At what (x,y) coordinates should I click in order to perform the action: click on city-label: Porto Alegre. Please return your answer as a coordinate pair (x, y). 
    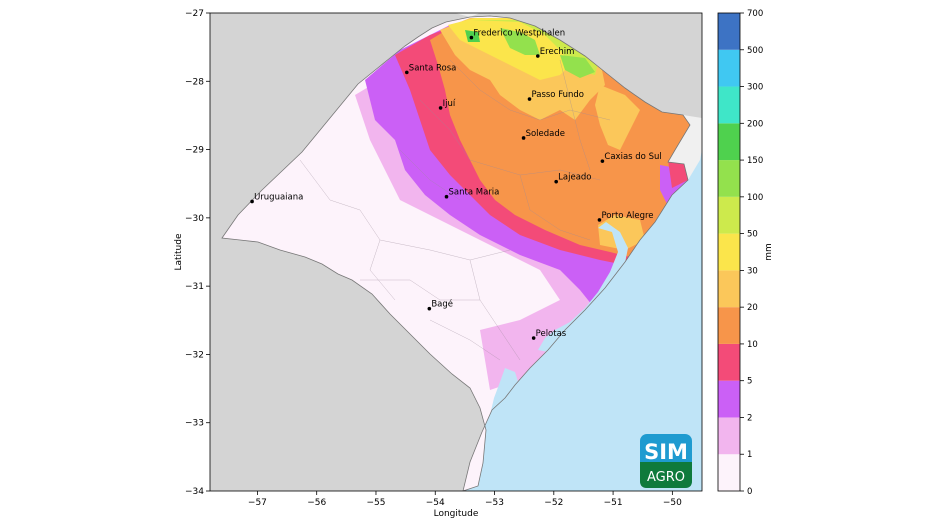
    Looking at the image, I should click on (627, 216).